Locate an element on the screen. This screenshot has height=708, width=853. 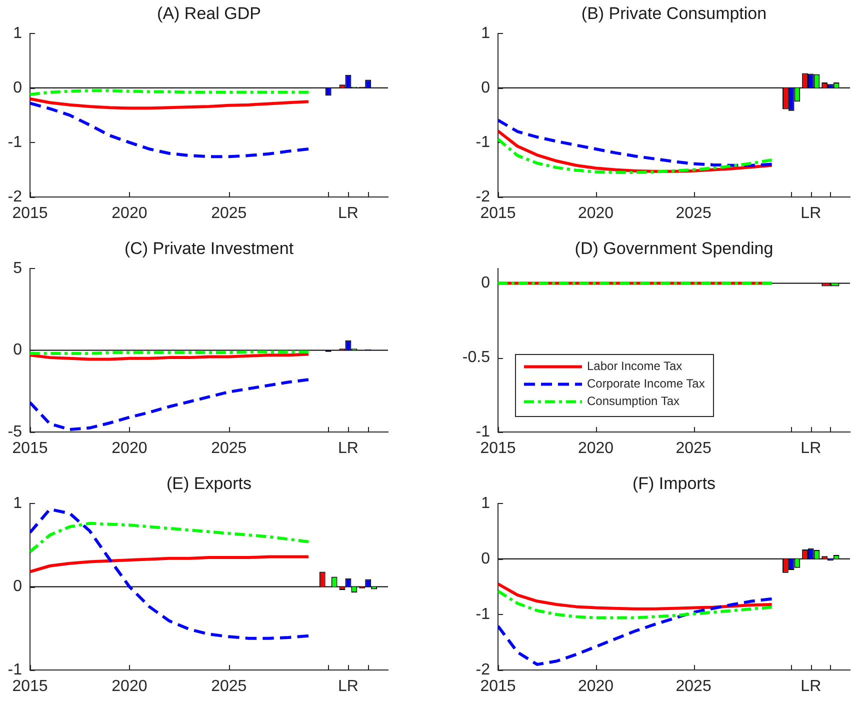
legend-label: Labor Income Tax is located at coordinates (634, 366).